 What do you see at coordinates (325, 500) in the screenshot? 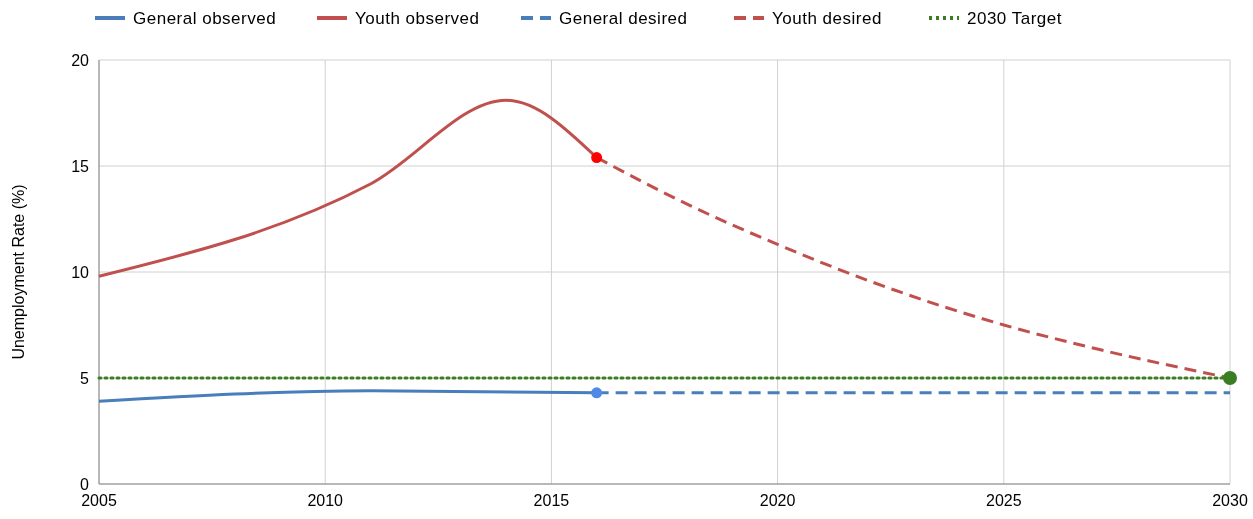
I see `x-tick-label: 2010` at bounding box center [325, 500].